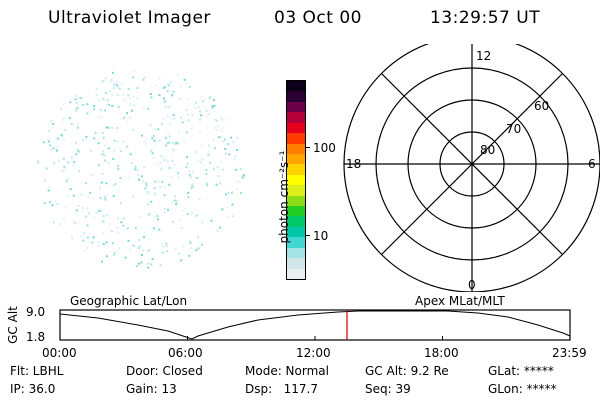  Describe the element at coordinates (284, 197) in the screenshot. I see `colorbar-unit-label: photon cm⁻²s⁻¹` at that location.